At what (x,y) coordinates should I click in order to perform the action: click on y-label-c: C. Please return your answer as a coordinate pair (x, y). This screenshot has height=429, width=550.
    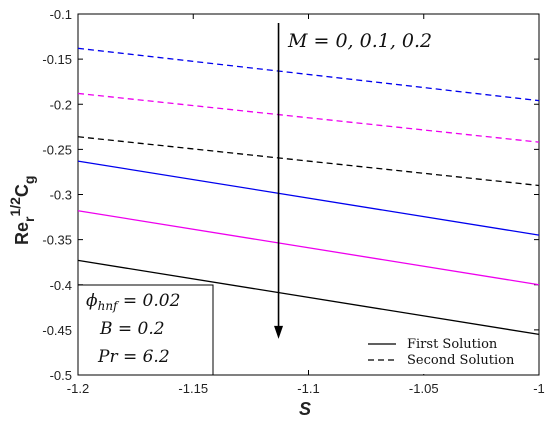
    Looking at the image, I should click on (22, 190).